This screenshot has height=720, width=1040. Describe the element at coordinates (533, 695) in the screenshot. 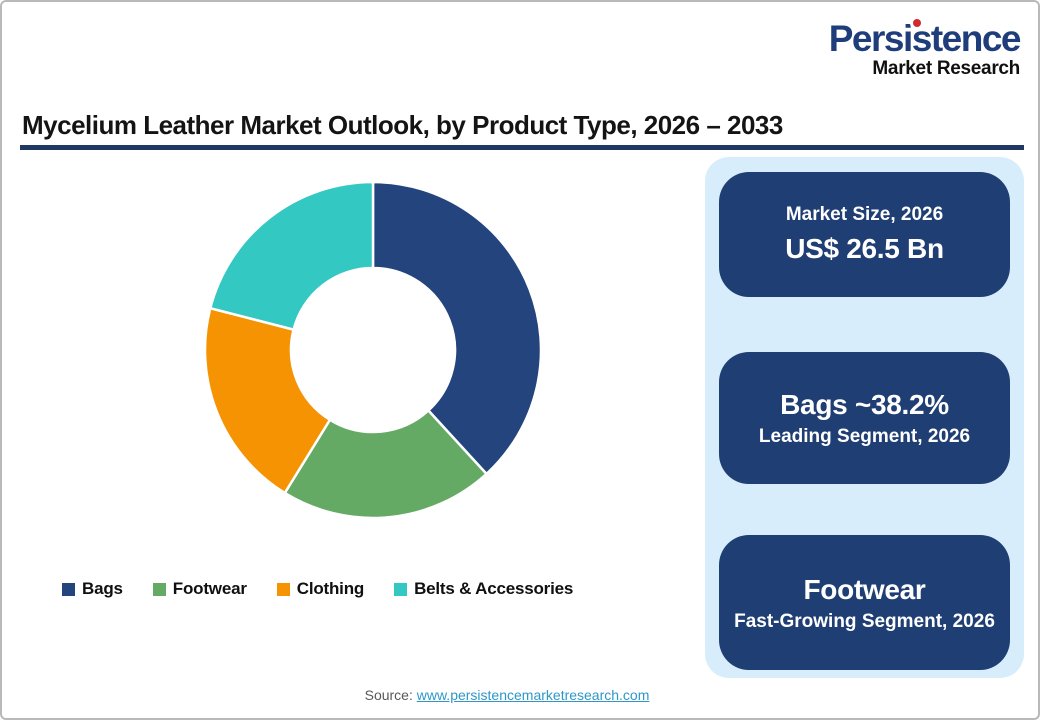

I see `source-link: www.persistencemarketresearch.com` at that location.